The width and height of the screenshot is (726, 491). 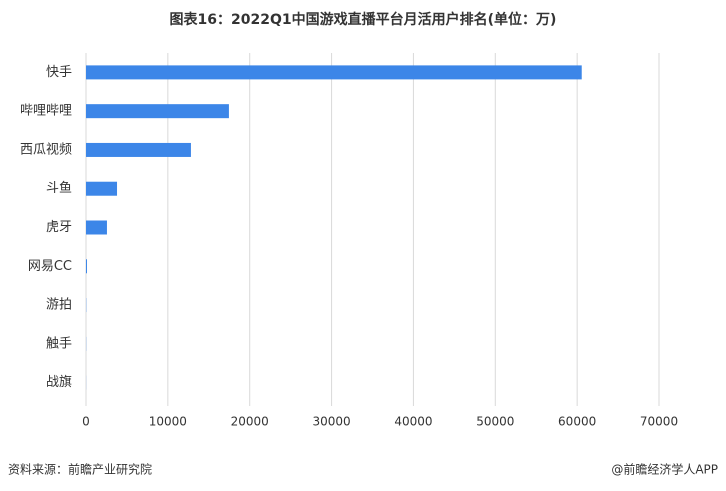 I want to click on y-tick-label: 虎牙, so click(x=59, y=227).